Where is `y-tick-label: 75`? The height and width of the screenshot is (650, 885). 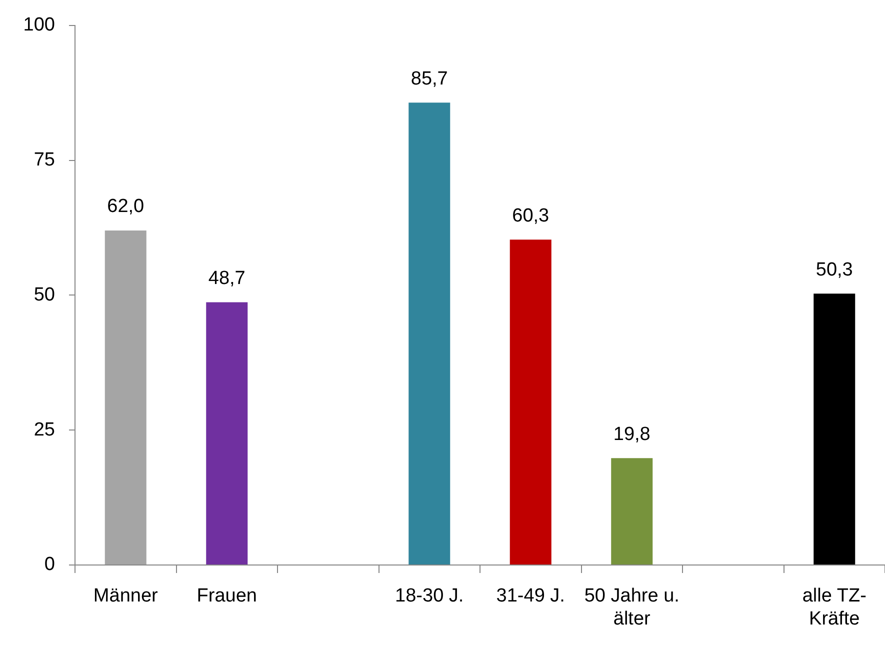 y-tick-label: 75 is located at coordinates (44, 160).